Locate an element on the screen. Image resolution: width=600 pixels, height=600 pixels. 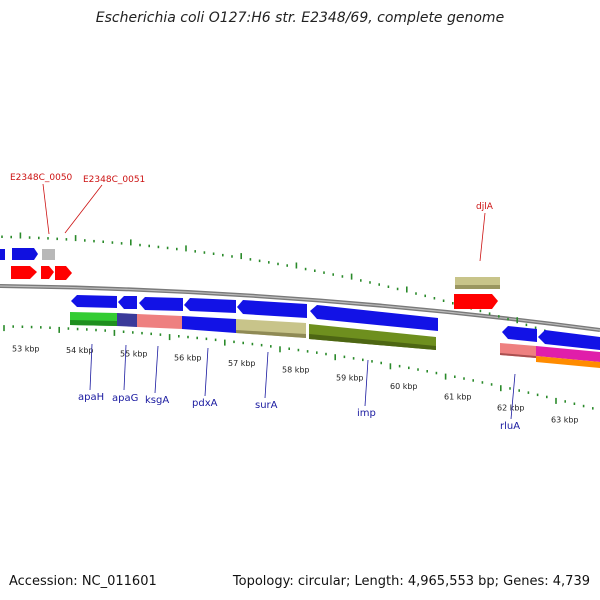
gene-label-surA: surA is located at coordinates (266, 405).